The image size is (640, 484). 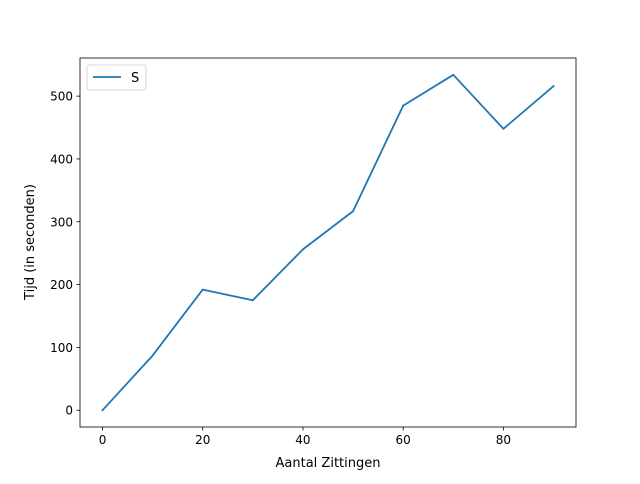 What do you see at coordinates (61, 97) in the screenshot?
I see `y-tick-label: 500` at bounding box center [61, 97].